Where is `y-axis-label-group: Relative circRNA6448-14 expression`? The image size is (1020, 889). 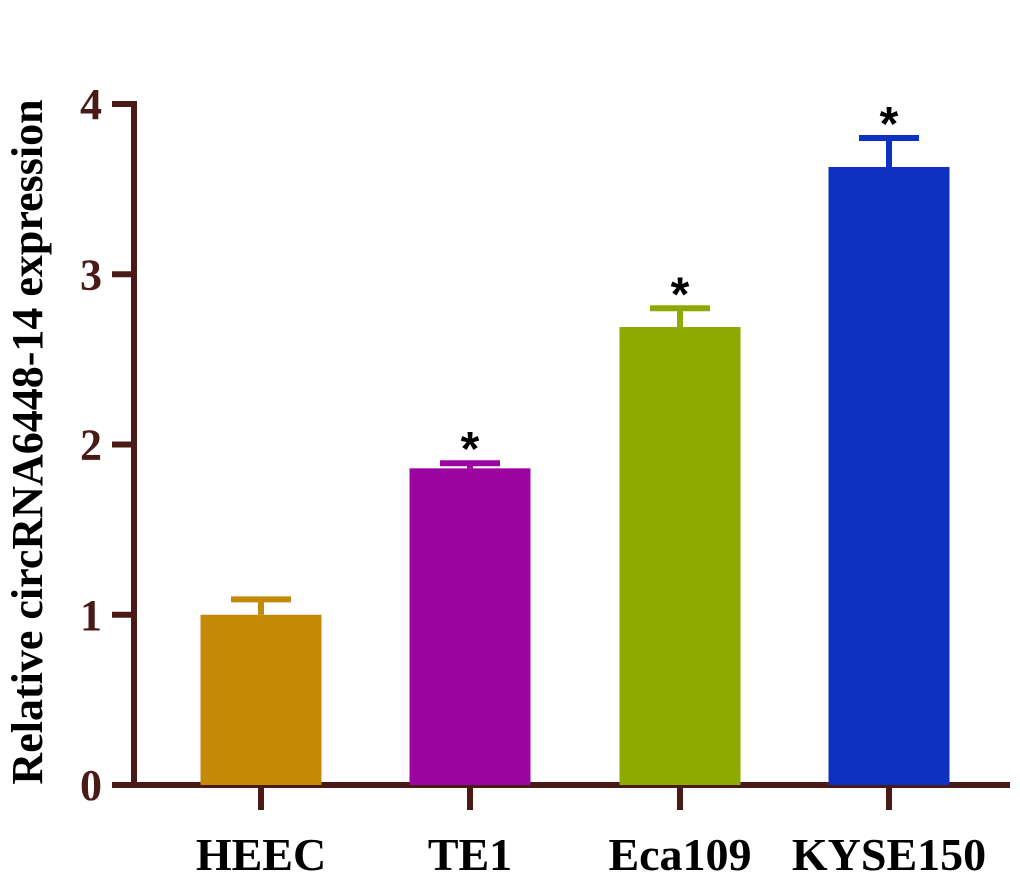
y-axis-label-group: Relative circRNA6448-14 expression is located at coordinates (27, 441).